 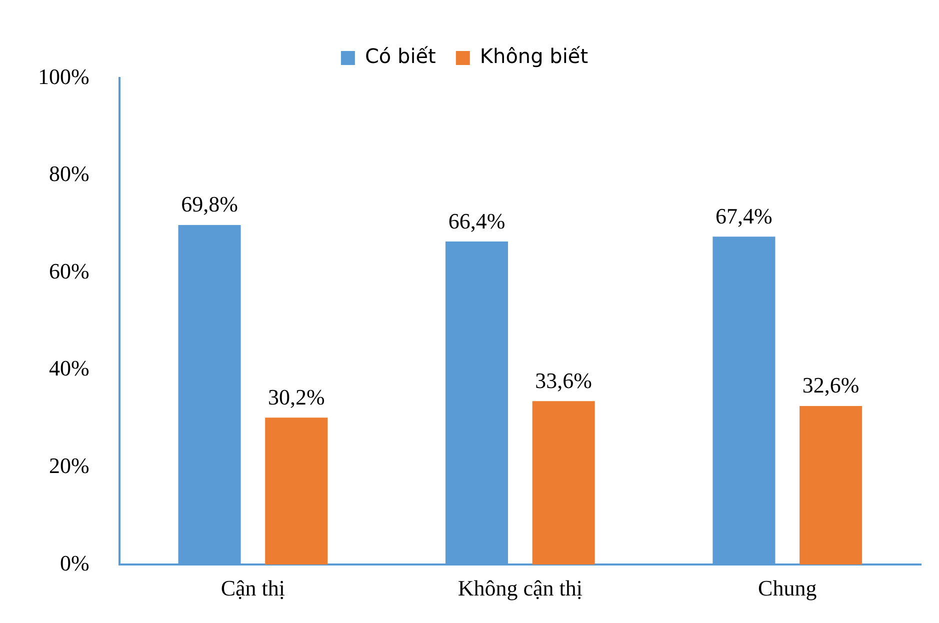 I want to click on x-tick-label: Cận thị, so click(x=253, y=588).